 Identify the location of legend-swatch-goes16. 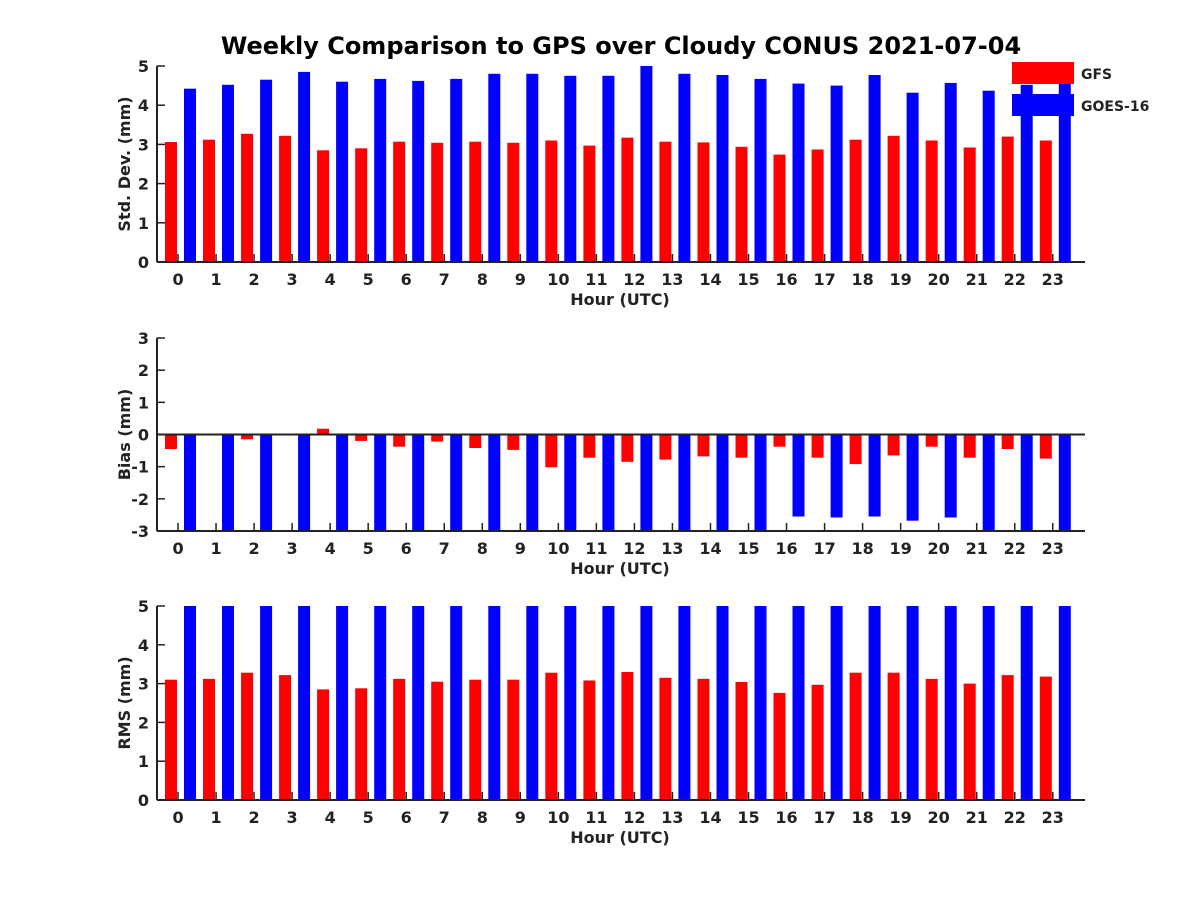
(1043, 105).